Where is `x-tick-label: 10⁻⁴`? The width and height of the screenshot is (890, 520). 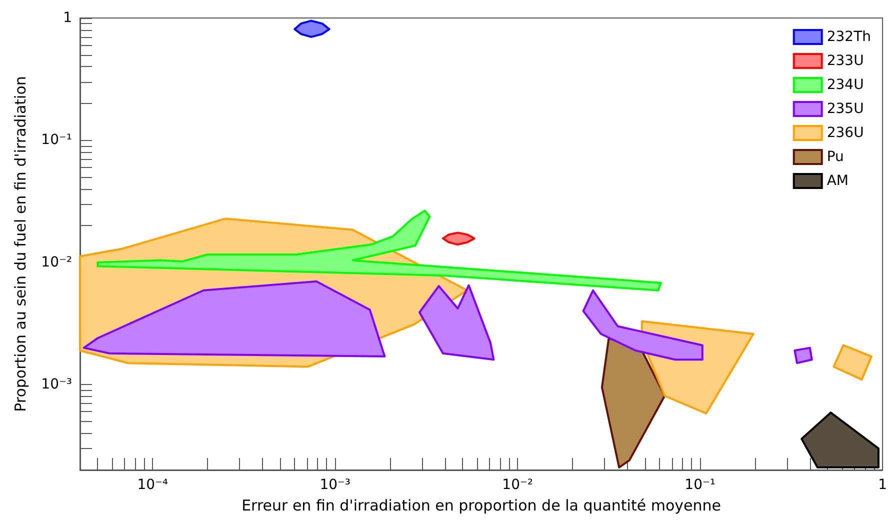 x-tick-label: 10⁻⁴ is located at coordinates (152, 485).